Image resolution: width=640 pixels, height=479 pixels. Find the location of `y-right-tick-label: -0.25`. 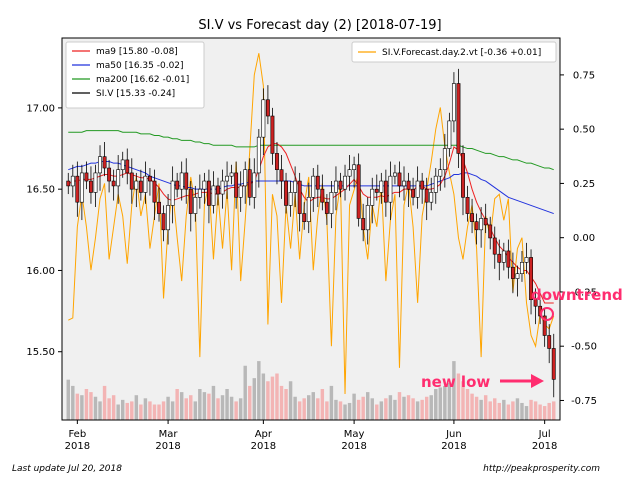

y-right-tick-label: -0.25 is located at coordinates (584, 292).